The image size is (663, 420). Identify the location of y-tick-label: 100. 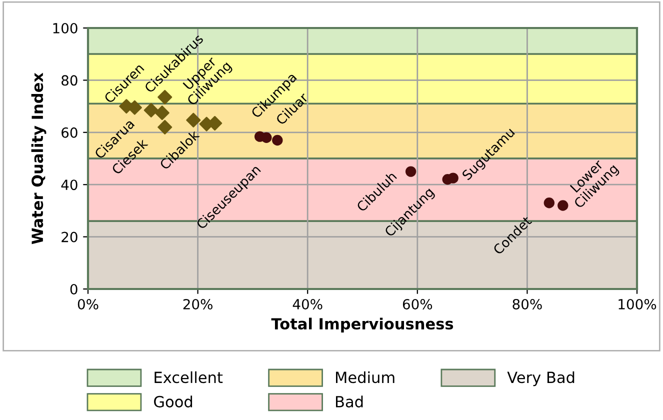
(65, 28).